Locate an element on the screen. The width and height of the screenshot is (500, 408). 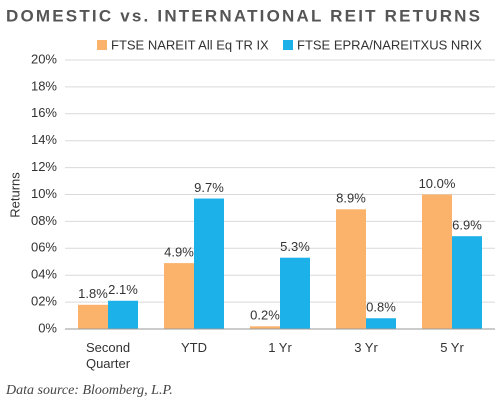
x-tick-label: YTD is located at coordinates (194, 347).